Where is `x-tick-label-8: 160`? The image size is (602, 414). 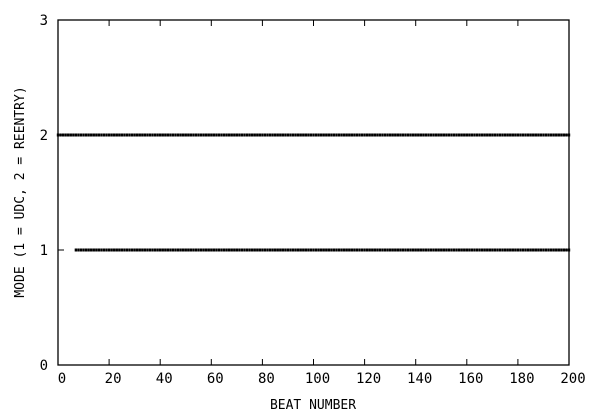
x-tick-label-8: 160 is located at coordinates (470, 379).